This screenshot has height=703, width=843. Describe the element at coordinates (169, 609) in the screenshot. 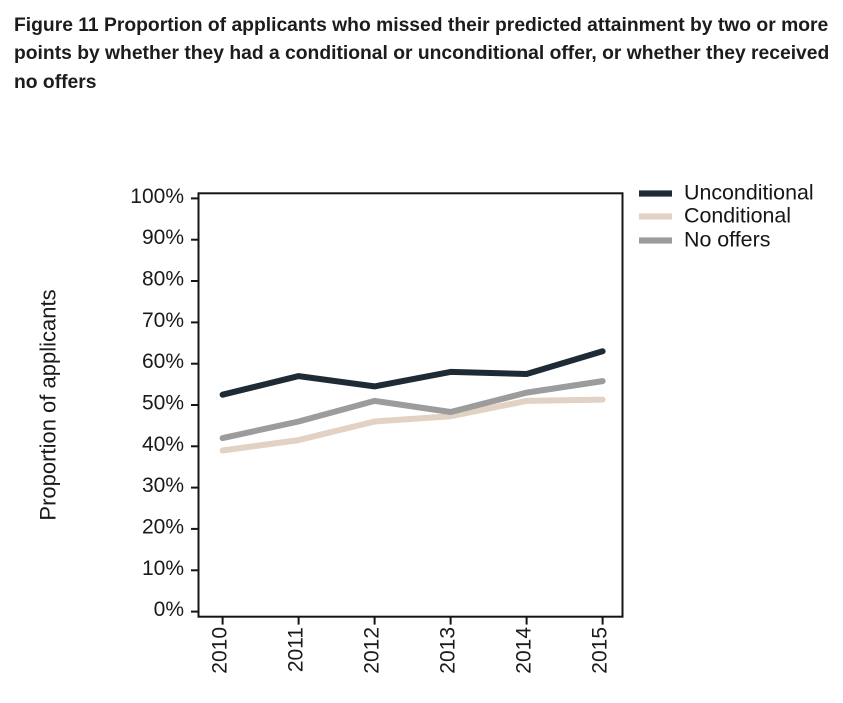

I see `svg-text: 0%` at that location.